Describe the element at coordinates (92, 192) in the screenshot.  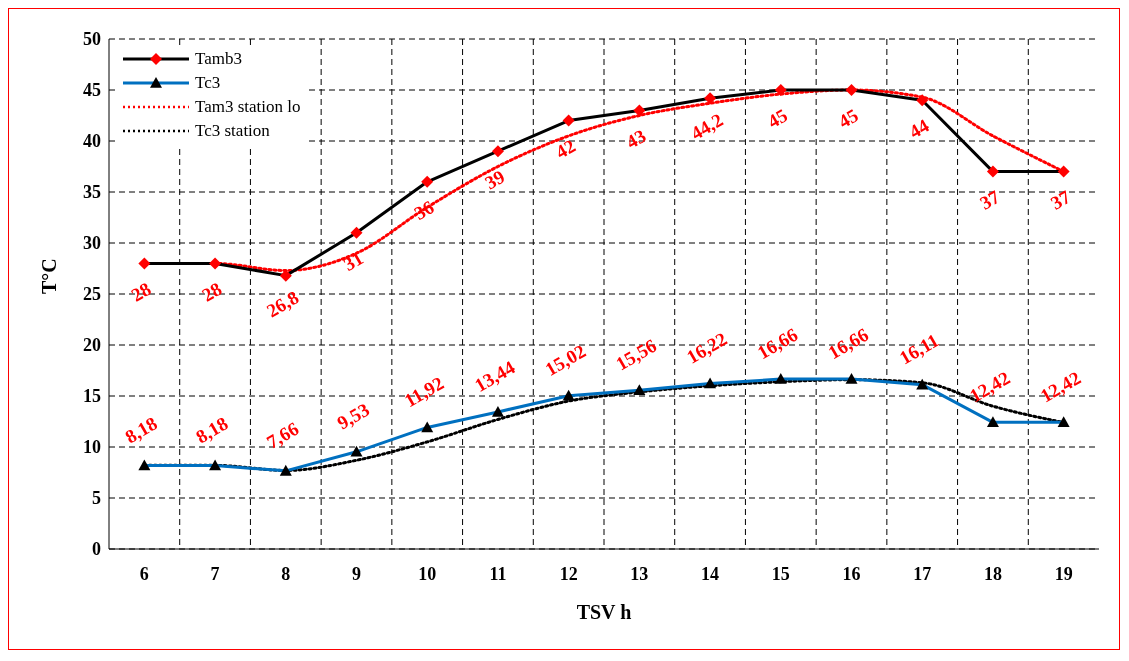
I see `y-tick-label: 35` at that location.